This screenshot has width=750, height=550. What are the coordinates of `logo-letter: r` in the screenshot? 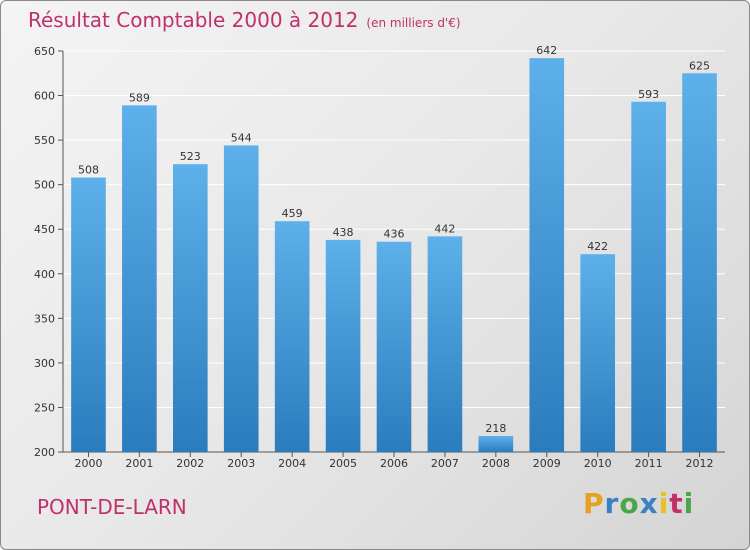 It's located at (612, 503).